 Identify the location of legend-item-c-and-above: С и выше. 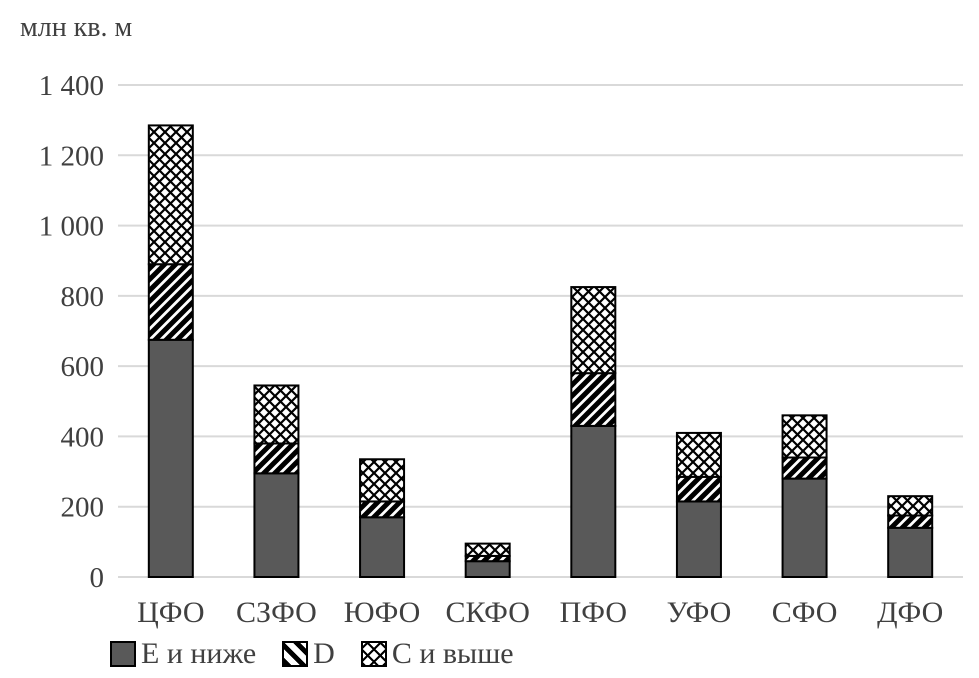
(437, 654).